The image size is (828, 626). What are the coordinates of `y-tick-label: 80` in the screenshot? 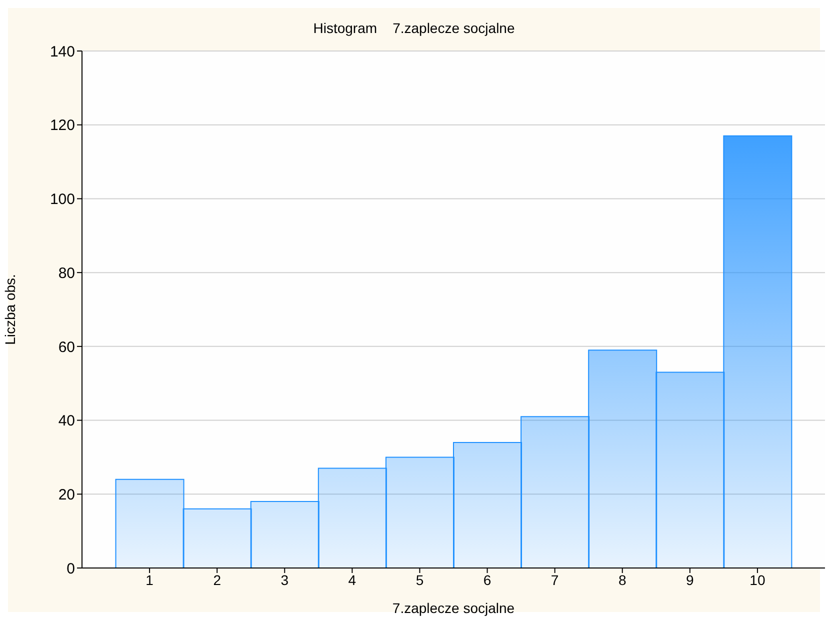 It's located at (66, 273).